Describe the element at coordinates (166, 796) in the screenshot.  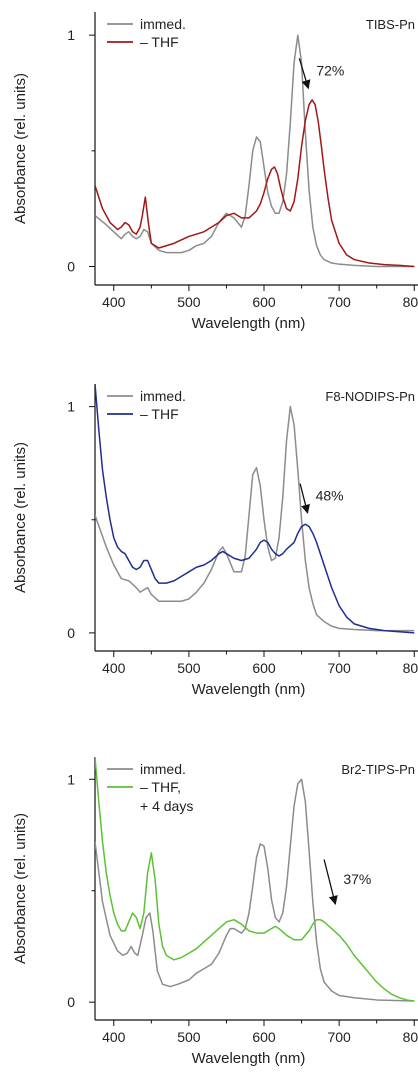
I see `legend-label: – THF, + 4 days` at that location.